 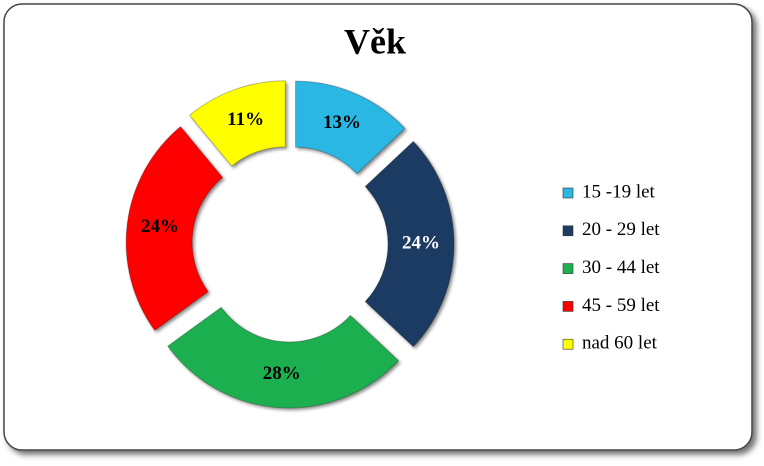 What do you see at coordinates (621, 229) in the screenshot?
I see `legend-label: 20 - 29 let` at bounding box center [621, 229].